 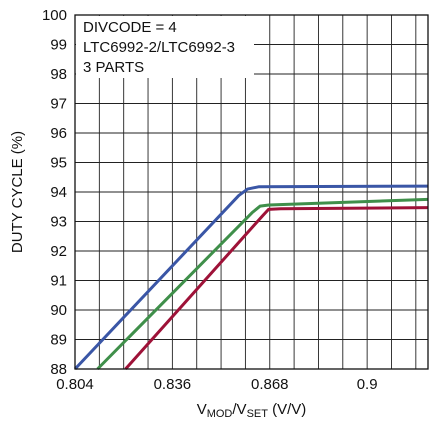 I want to click on annotation-line: DIVCODE = 4, so click(x=130, y=27).